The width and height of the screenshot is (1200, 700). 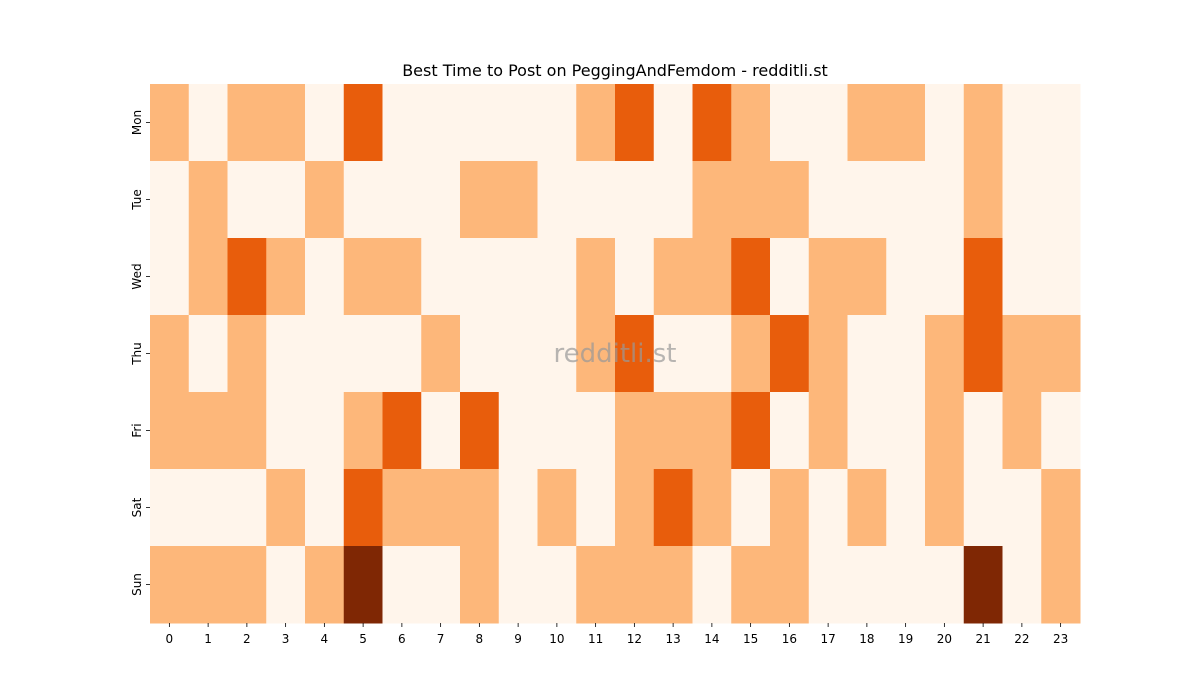 I want to click on x-tick-label: 5, so click(x=363, y=639).